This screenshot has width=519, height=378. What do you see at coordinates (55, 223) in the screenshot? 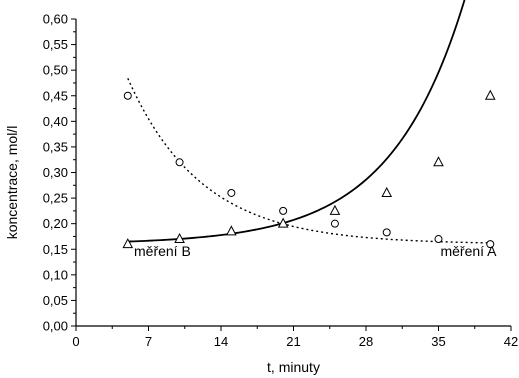
I see `y-tick-label: 0,20` at bounding box center [55, 223].